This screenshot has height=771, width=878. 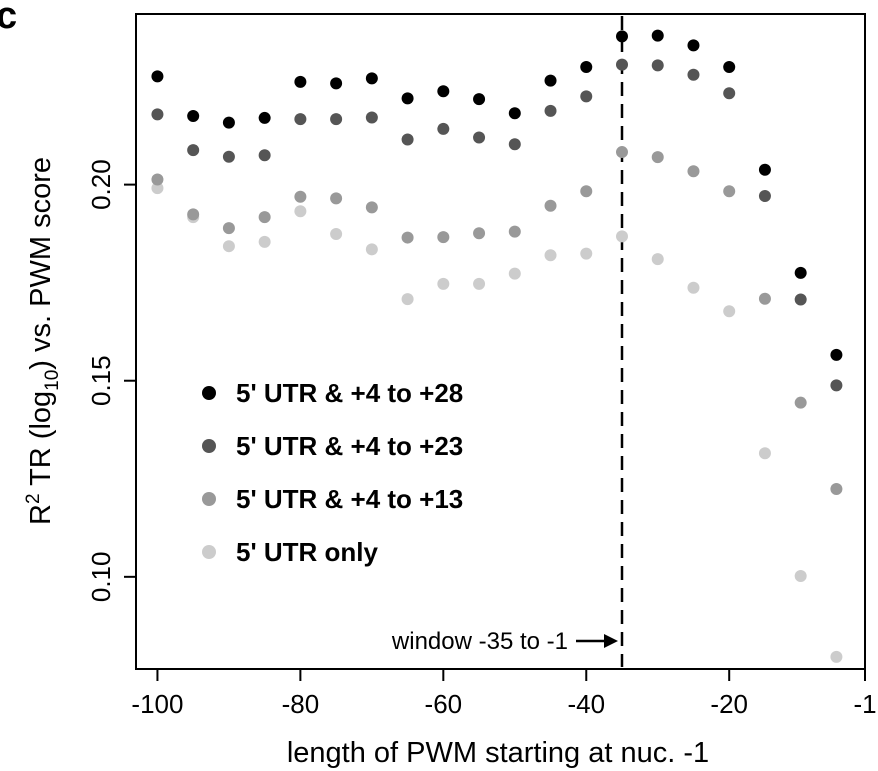 What do you see at coordinates (444, 704) in the screenshot?
I see `x-tick-label: -60` at bounding box center [444, 704].